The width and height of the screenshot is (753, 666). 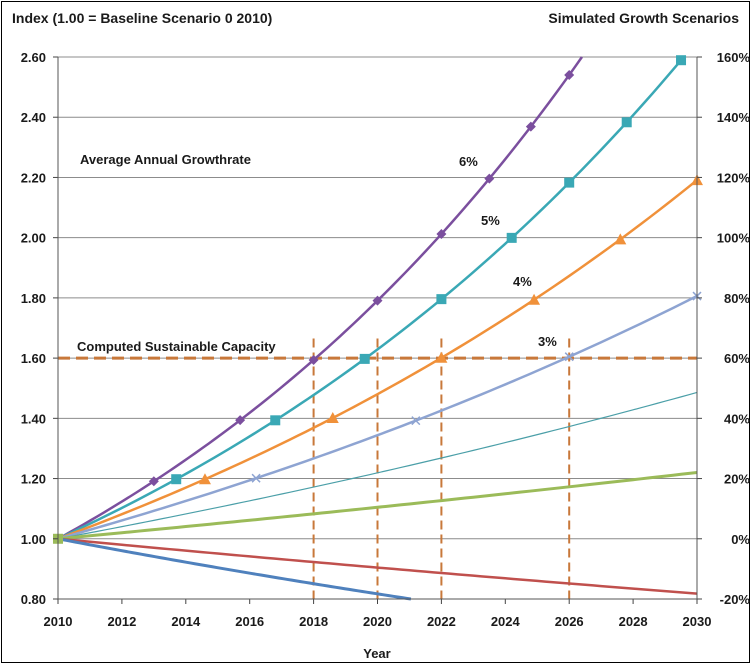 What do you see at coordinates (142, 18) in the screenshot?
I see `title-left: Index (1.00 = Baseline Scenario 0 2010)` at bounding box center [142, 18].